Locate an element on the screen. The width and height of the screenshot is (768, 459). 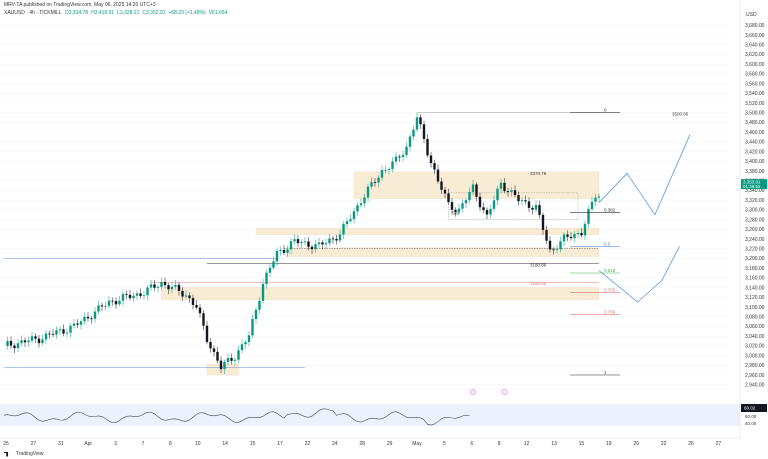
y-tick-label: 3,680.00 is located at coordinates (755, 26).